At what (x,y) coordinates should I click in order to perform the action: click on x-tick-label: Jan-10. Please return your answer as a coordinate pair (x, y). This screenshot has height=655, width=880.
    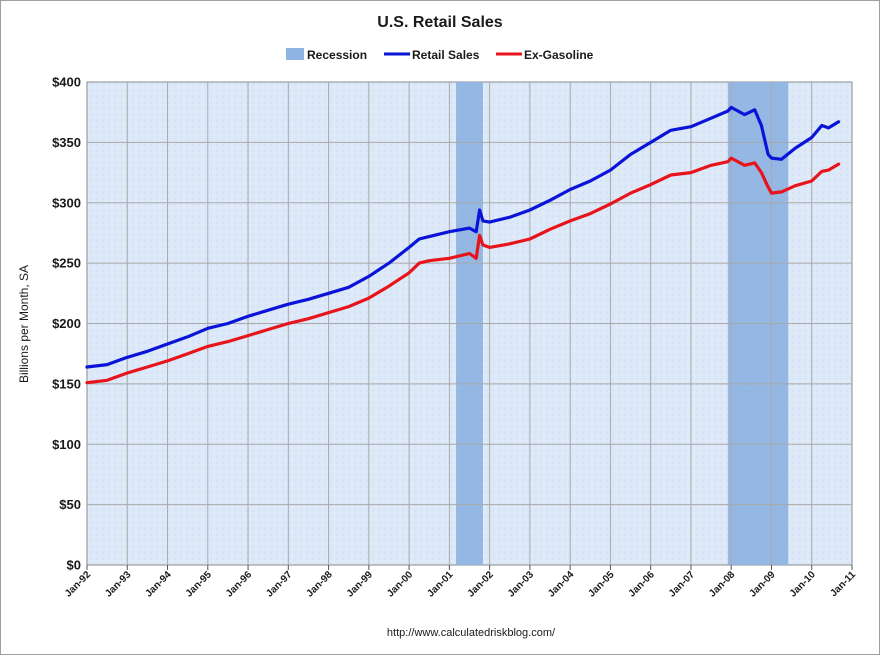
    Looking at the image, I should click on (803, 584).